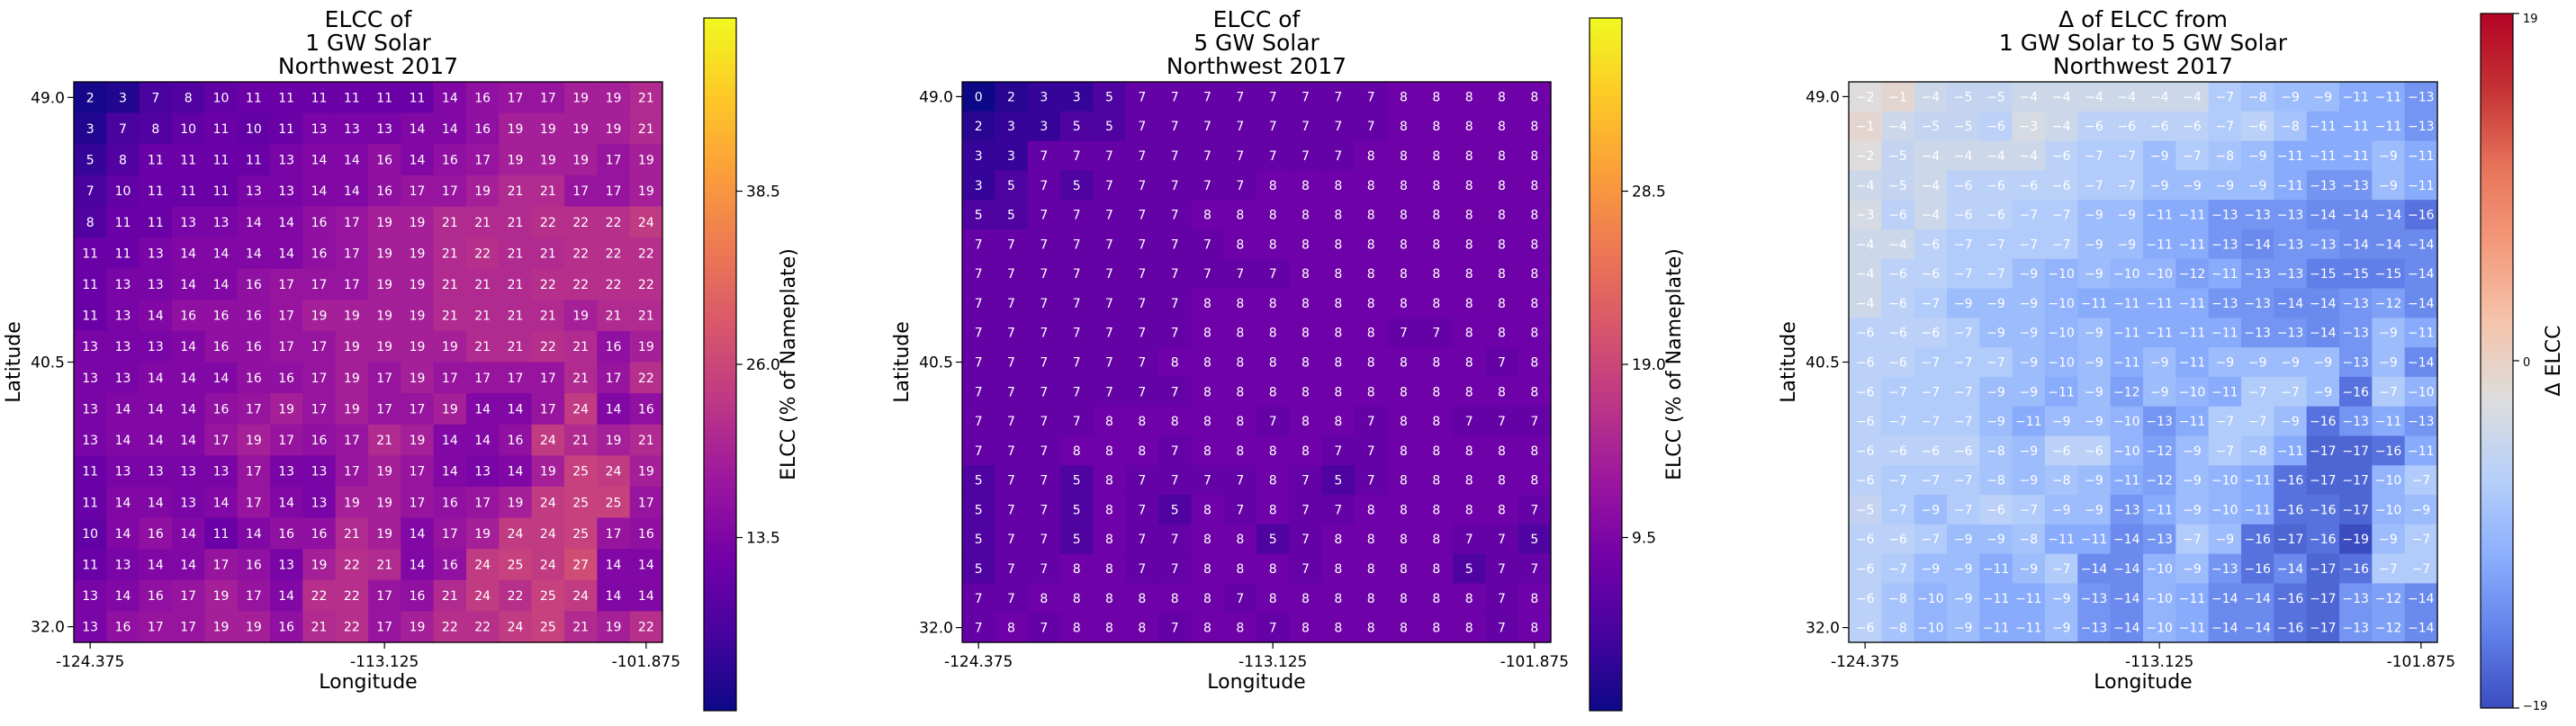  Describe the element at coordinates (1897, 97) in the screenshot. I see `cell-value-label: −1` at that location.